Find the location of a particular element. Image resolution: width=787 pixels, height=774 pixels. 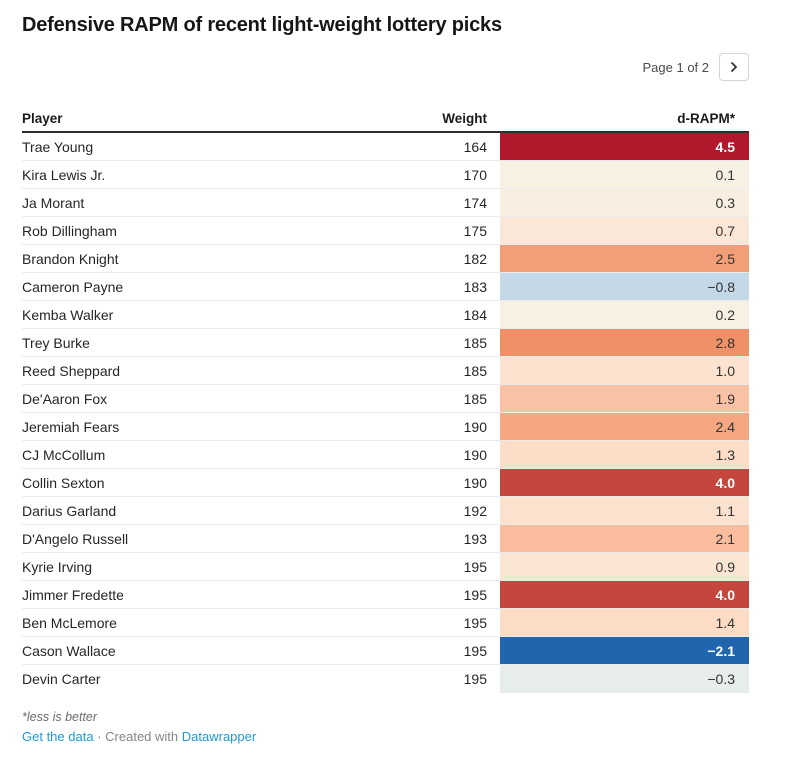

d-rapm-heatmap-cell: 2.5 is located at coordinates (624, 258).